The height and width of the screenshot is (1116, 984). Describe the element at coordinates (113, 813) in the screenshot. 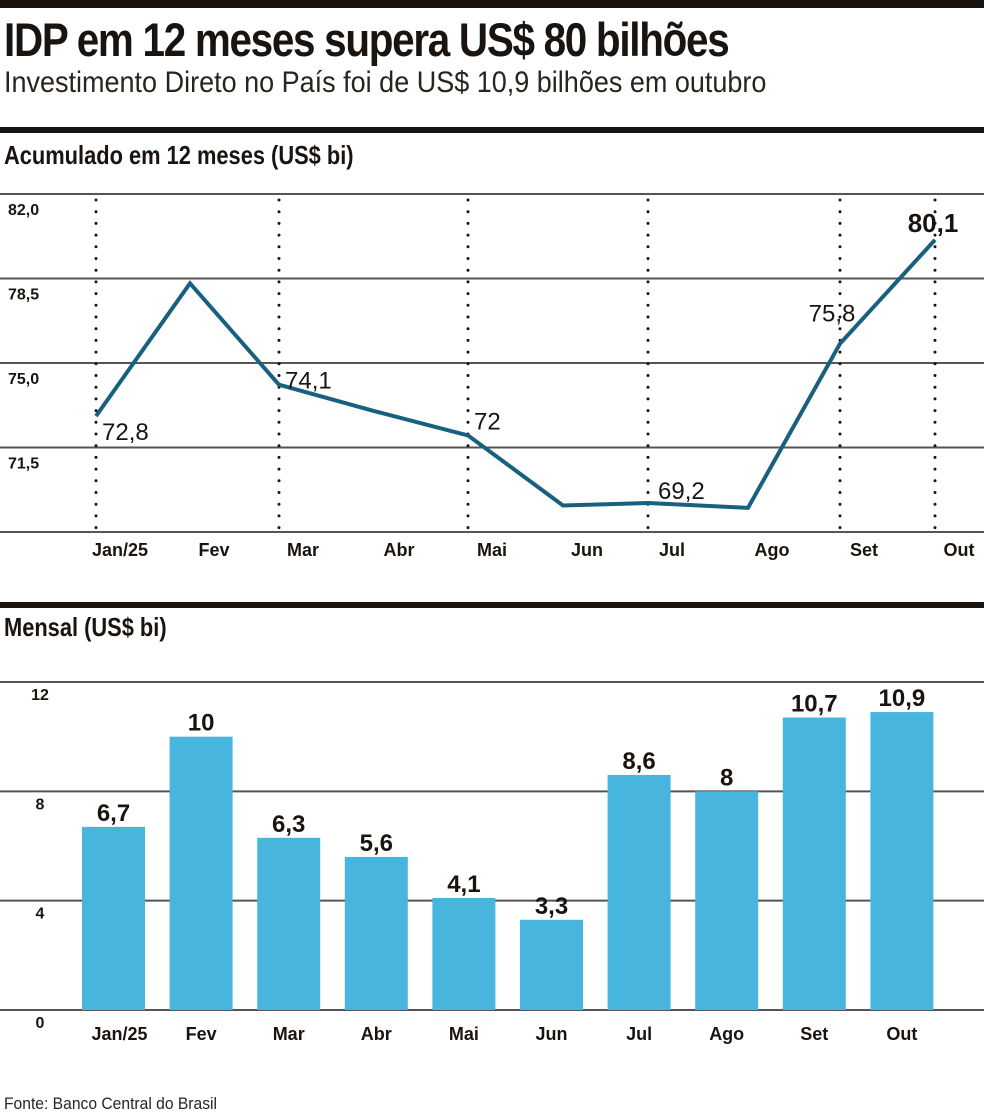

I see `bar-value-label: 6,7` at that location.